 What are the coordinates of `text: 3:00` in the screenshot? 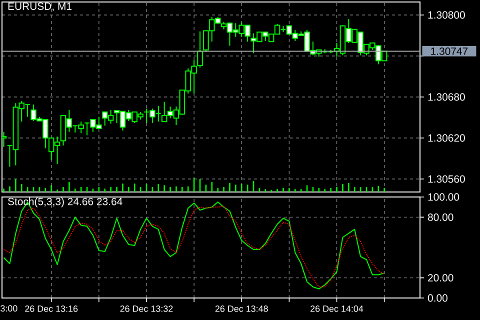 It's located at (9, 308).